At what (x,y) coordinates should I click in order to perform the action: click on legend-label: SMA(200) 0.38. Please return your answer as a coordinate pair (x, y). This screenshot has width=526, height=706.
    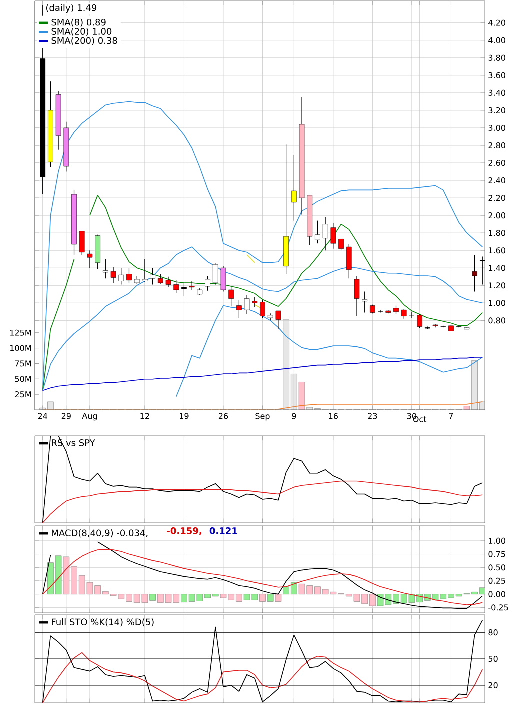
    Looking at the image, I should click on (85, 41).